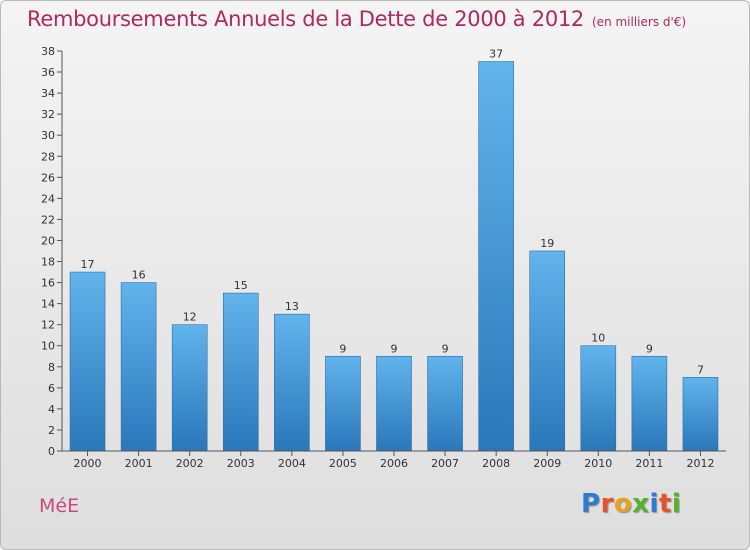  What do you see at coordinates (639, 22) in the screenshot?
I see `unit-text: (en milliers d'€)` at bounding box center [639, 22].